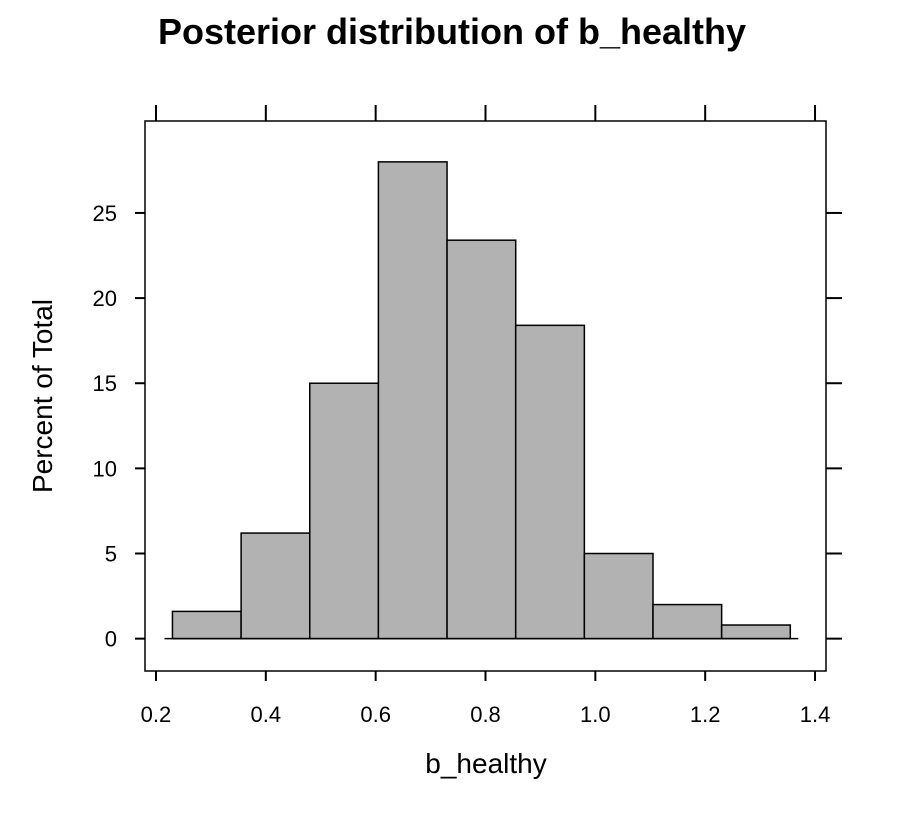  I want to click on x-tick-label: 0.2, so click(156, 714).